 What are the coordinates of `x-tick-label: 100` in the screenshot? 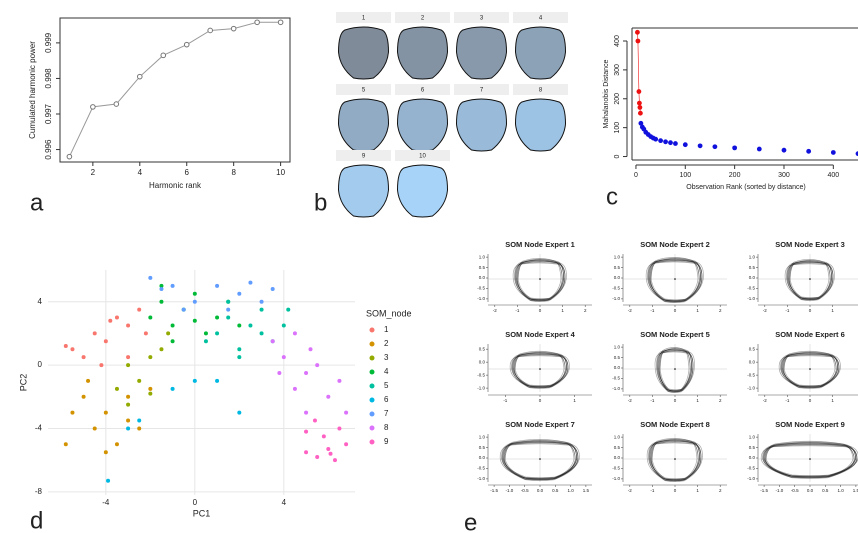 It's located at (685, 175).